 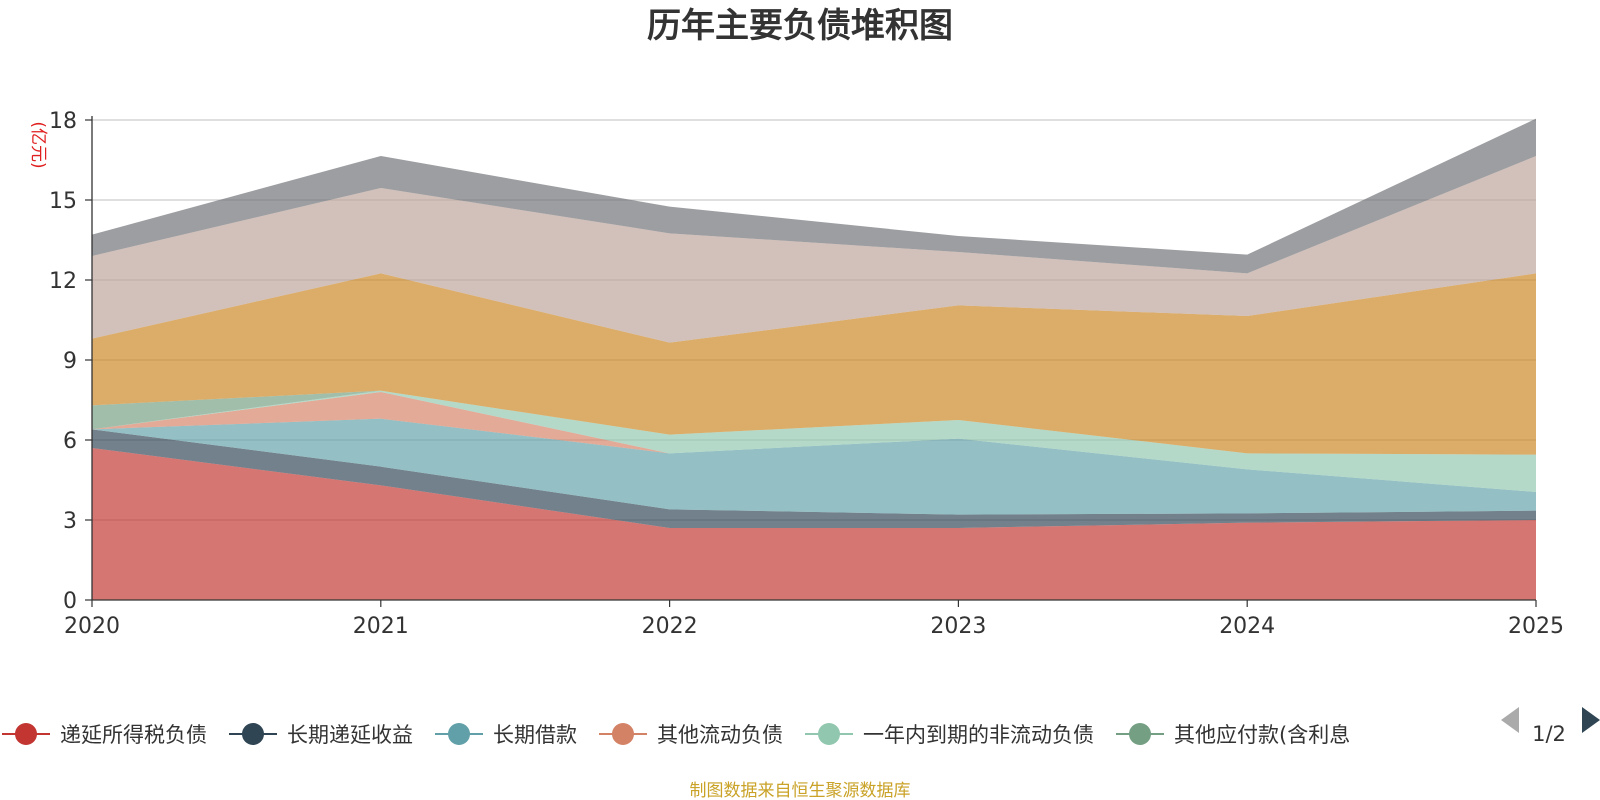 I want to click on y-tick-label: 0, so click(x=70, y=601).